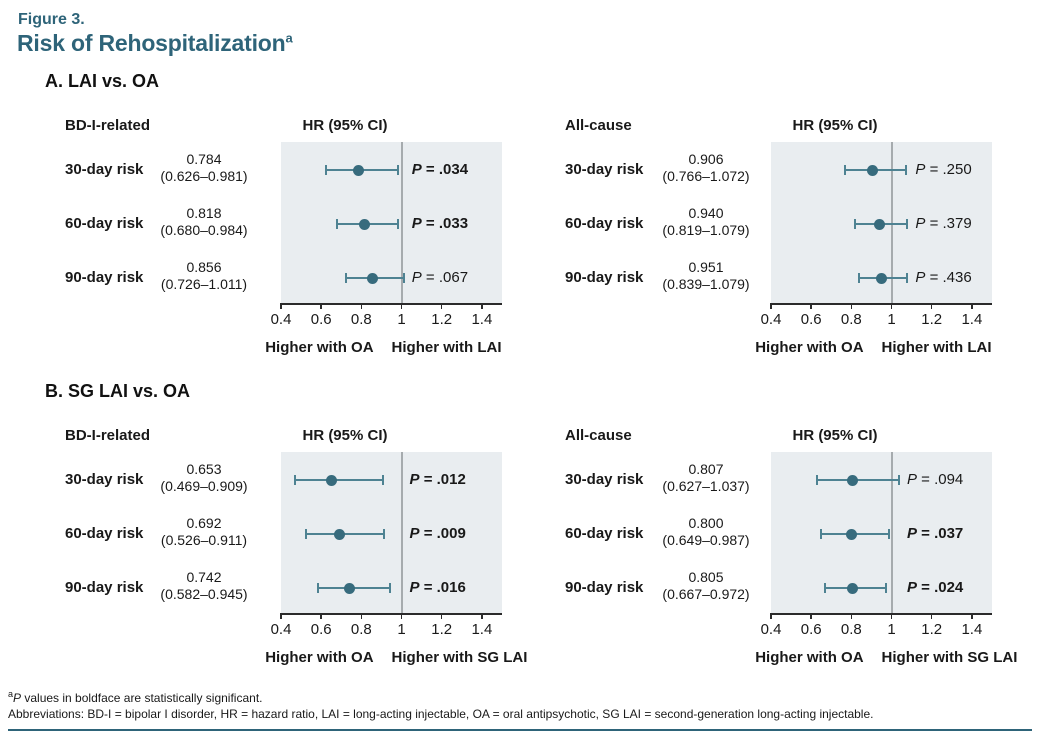  What do you see at coordinates (706, 230) in the screenshot?
I see `hr-estimate-ci: (0.819–1.079)` at bounding box center [706, 230].